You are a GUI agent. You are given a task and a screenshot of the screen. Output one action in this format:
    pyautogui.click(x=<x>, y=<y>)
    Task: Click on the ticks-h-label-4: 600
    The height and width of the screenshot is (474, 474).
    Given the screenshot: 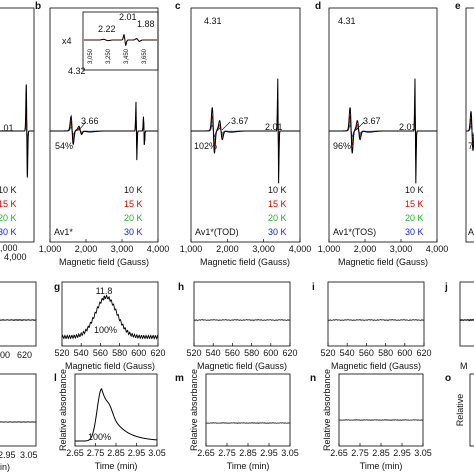 What is the action you would take?
    pyautogui.click(x=270, y=353)
    